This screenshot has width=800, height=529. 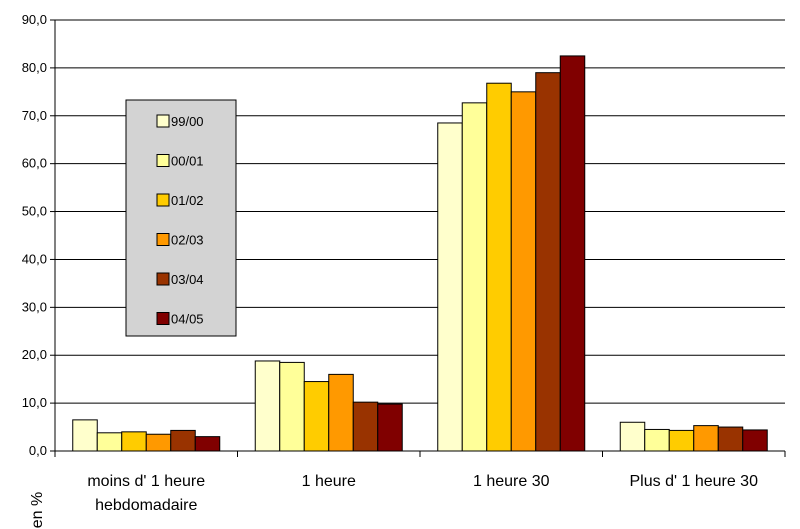 I want to click on legend-label: 00/01, so click(x=187, y=161).